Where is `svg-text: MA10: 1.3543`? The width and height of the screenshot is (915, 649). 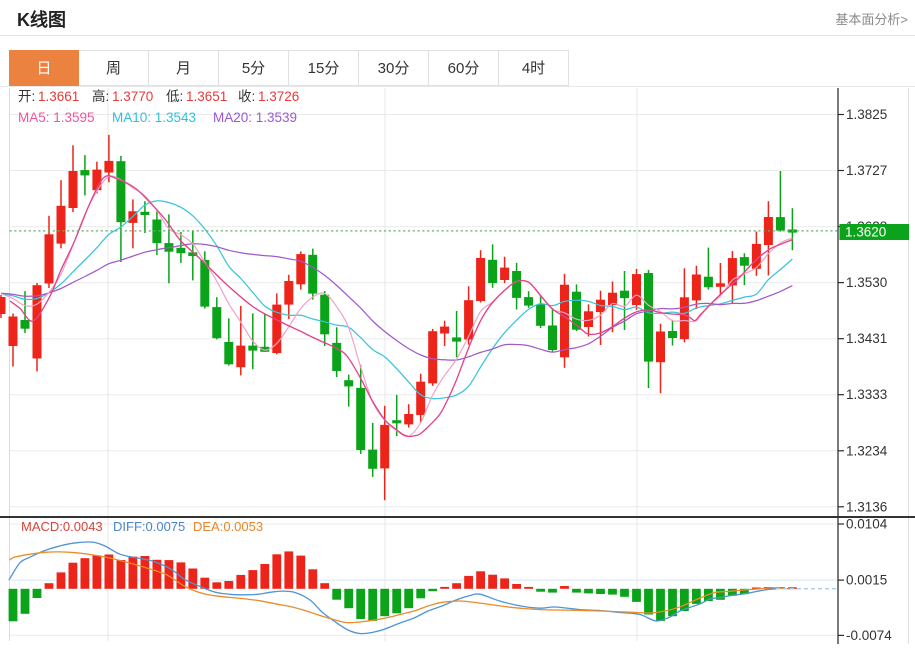
svg-text: MA10: 1.3543 is located at coordinates (154, 117).